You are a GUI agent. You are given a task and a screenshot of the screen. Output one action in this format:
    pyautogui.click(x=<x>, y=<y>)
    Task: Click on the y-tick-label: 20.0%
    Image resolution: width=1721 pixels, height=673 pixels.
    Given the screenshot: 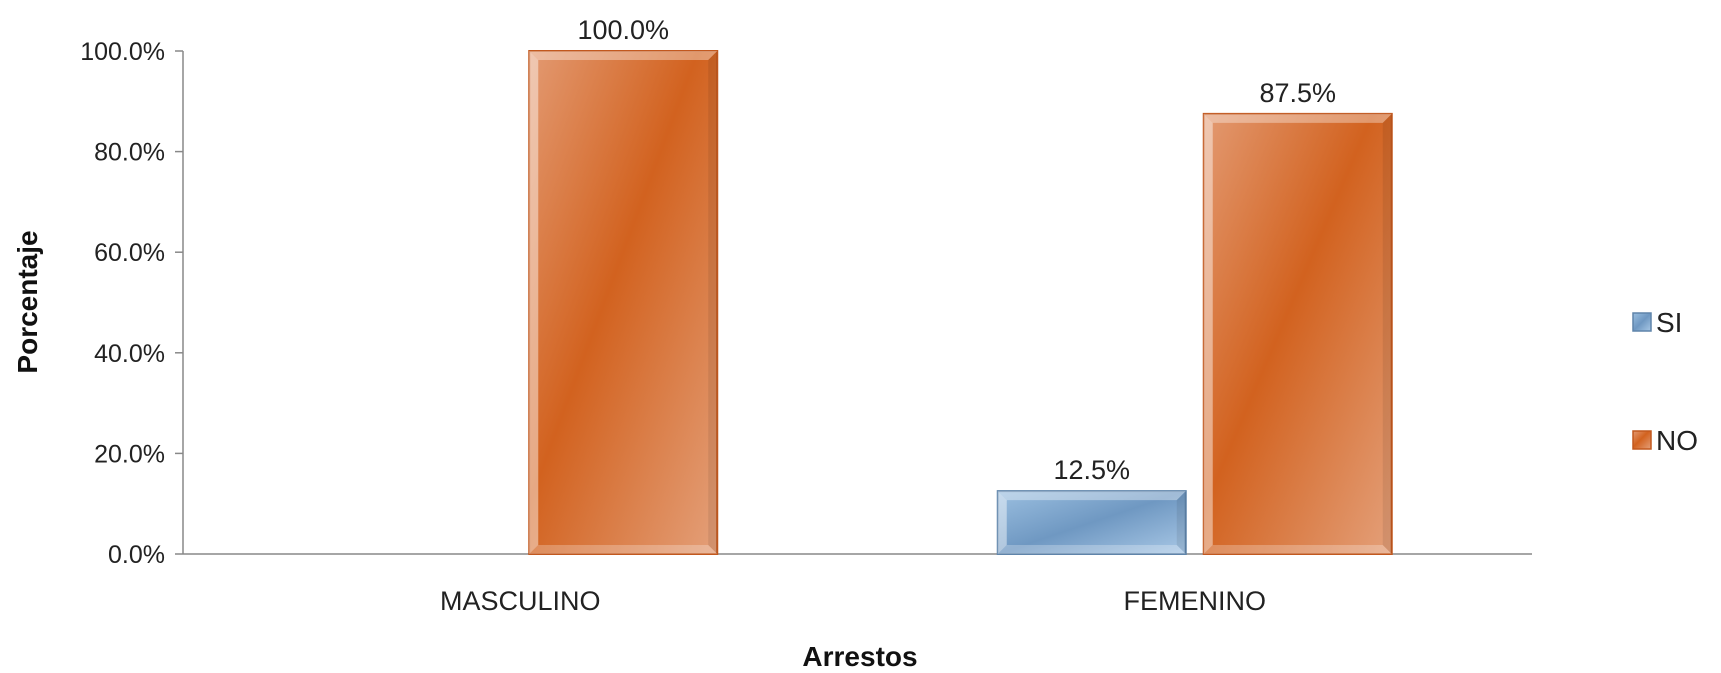 What is the action you would take?
    pyautogui.click(x=129, y=454)
    